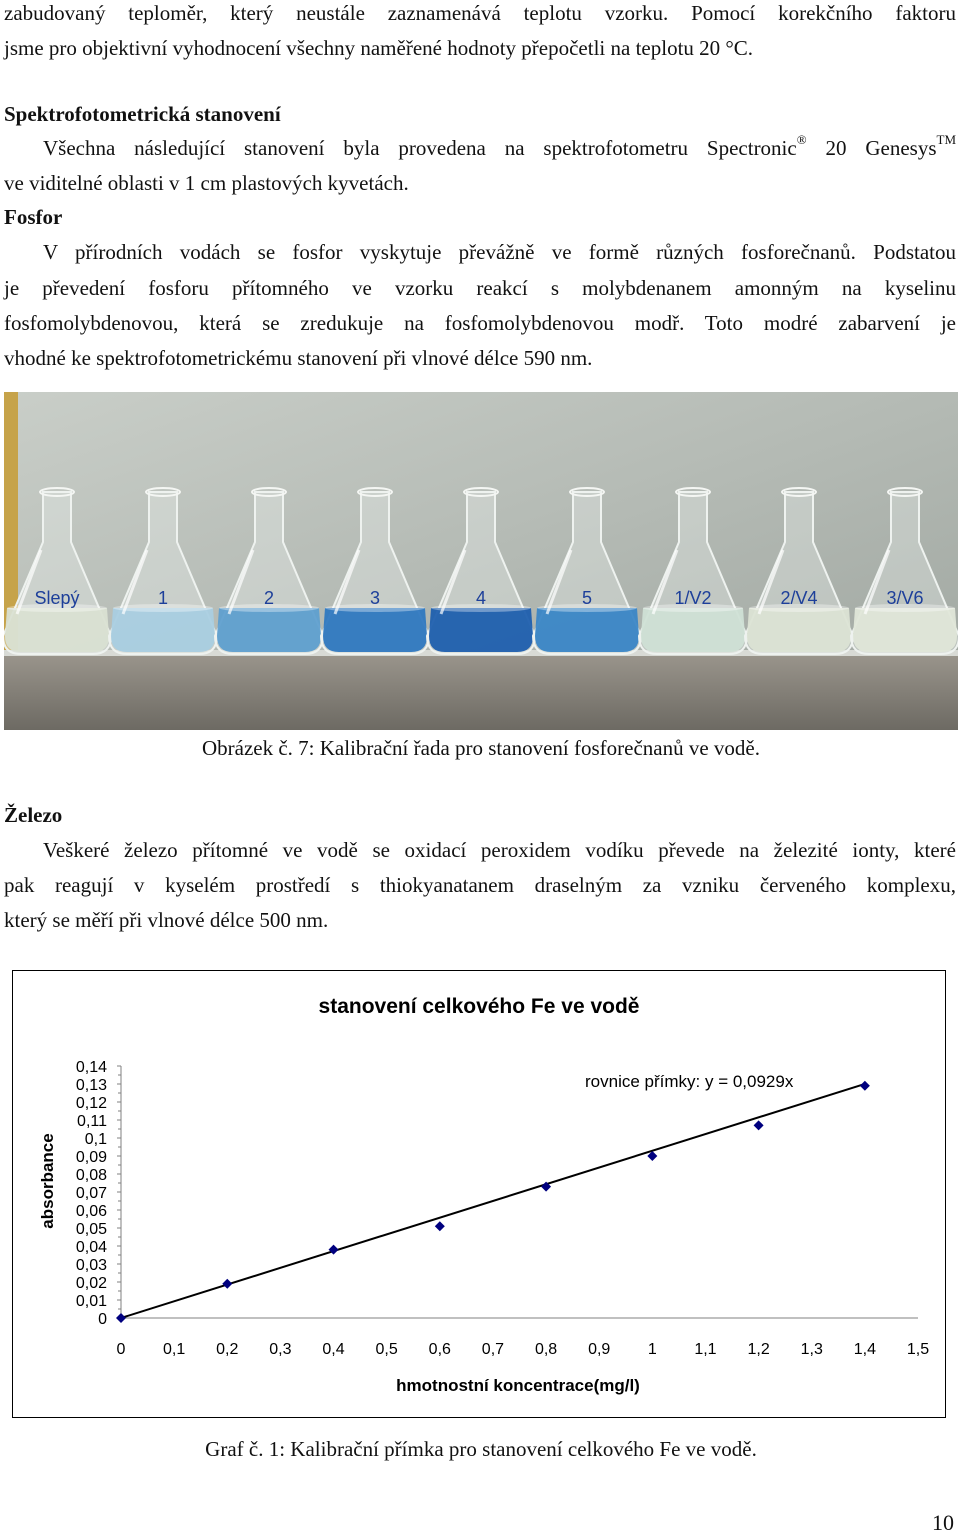  What do you see at coordinates (799, 571) in the screenshot?
I see `flask-8: 2/V4` at bounding box center [799, 571].